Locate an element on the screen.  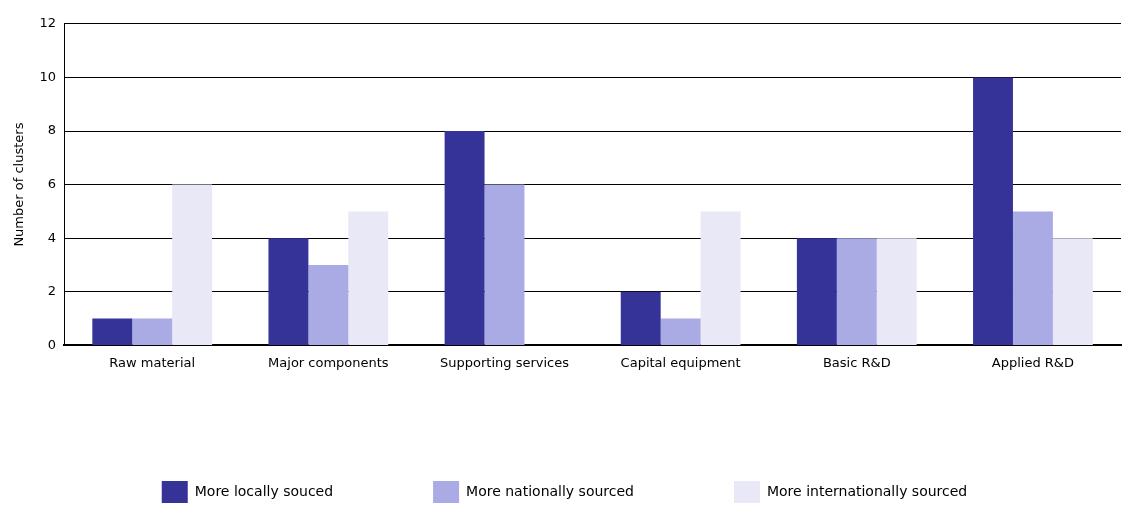
legend-label: More locally souced is located at coordinates (264, 490).